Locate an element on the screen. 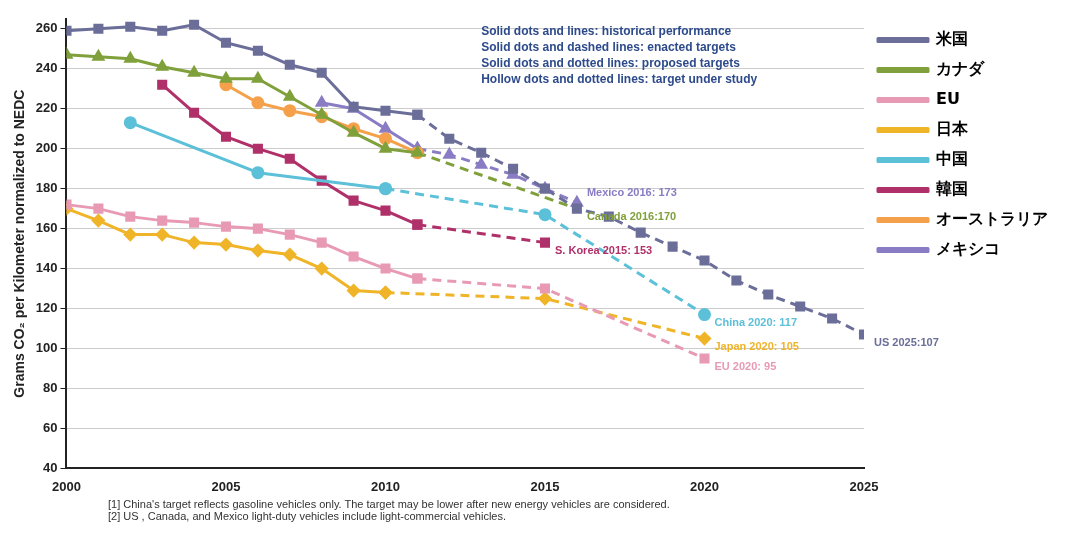  x-tick-label: 2000 is located at coordinates (66, 486).